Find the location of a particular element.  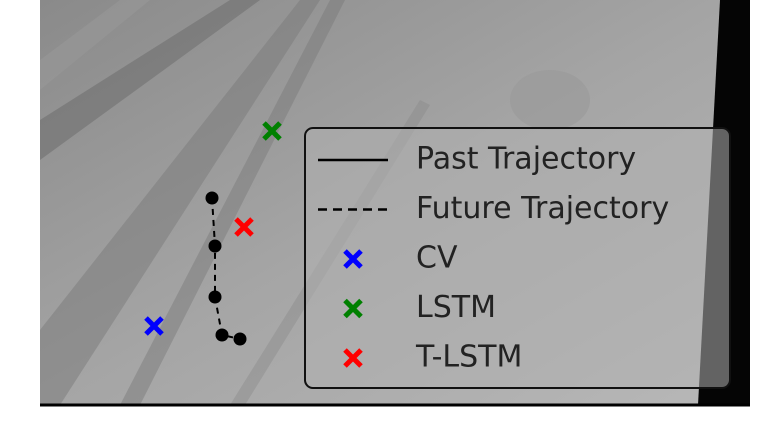

legend-label: LSTM is located at coordinates (456, 307).